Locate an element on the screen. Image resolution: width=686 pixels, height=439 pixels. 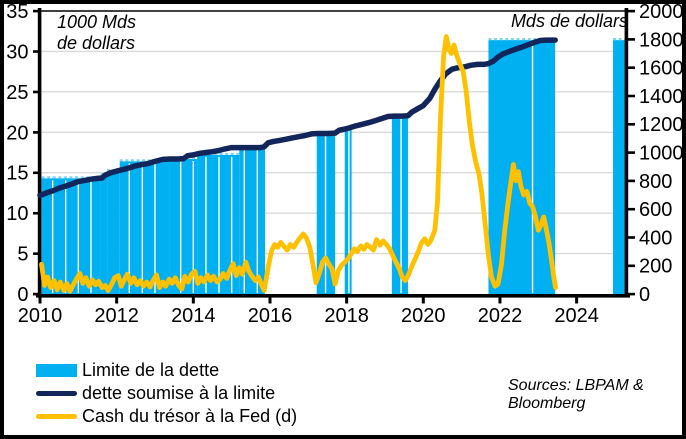
x-tick-label: 2020 is located at coordinates (423, 316).